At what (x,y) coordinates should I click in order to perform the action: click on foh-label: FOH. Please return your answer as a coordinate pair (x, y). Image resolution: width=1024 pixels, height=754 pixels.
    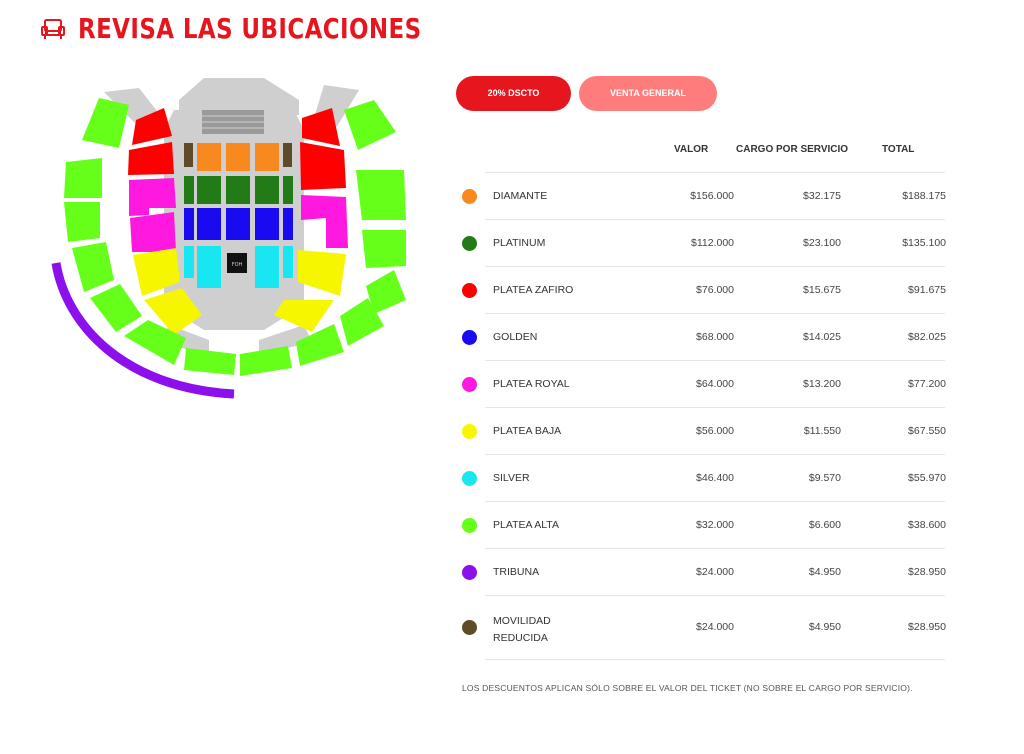
    Looking at the image, I should click on (237, 265).